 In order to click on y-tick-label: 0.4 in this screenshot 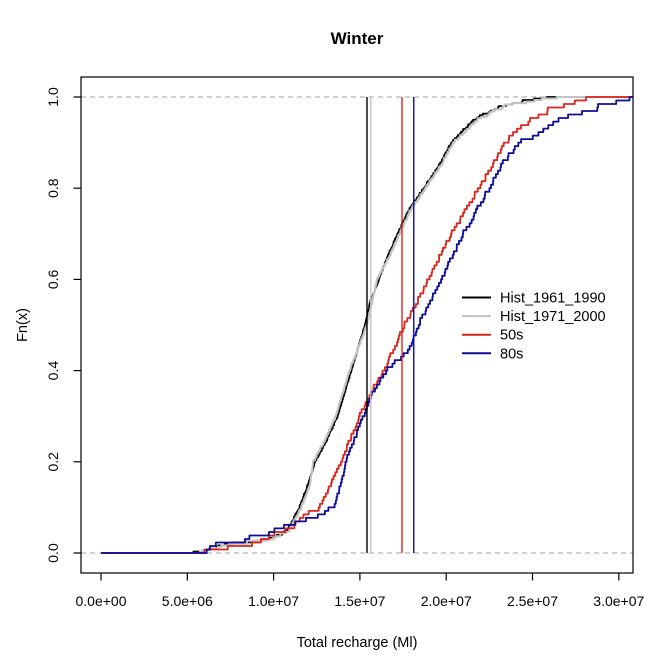, I will do `click(53, 371)`.